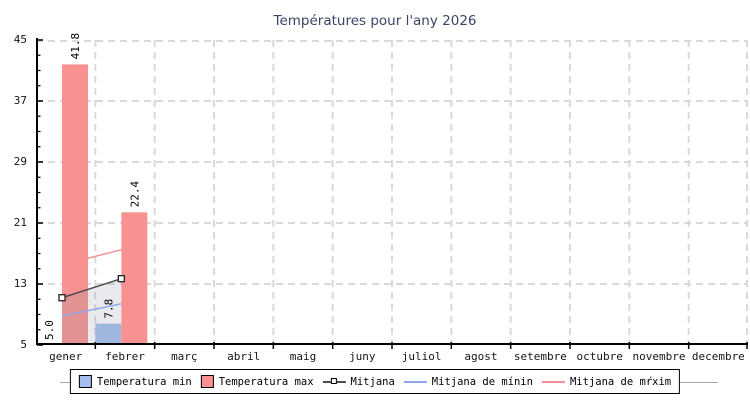 This screenshot has height=400, width=750. Describe the element at coordinates (91, 288) in the screenshot. I see `line-mitjana` at that location.